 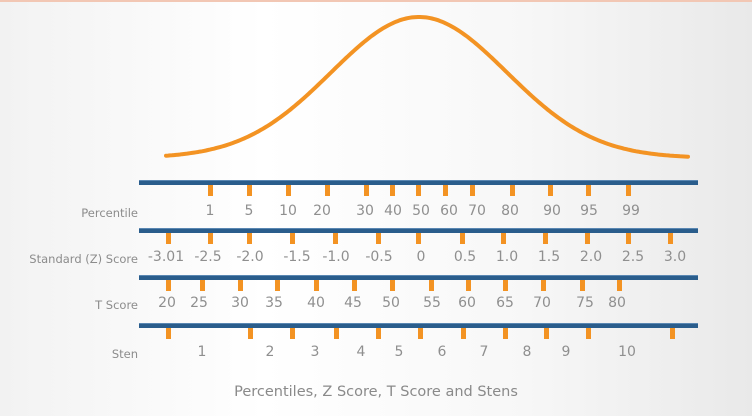 What do you see at coordinates (484, 352) in the screenshot?
I see `sten-value: 7` at bounding box center [484, 352].